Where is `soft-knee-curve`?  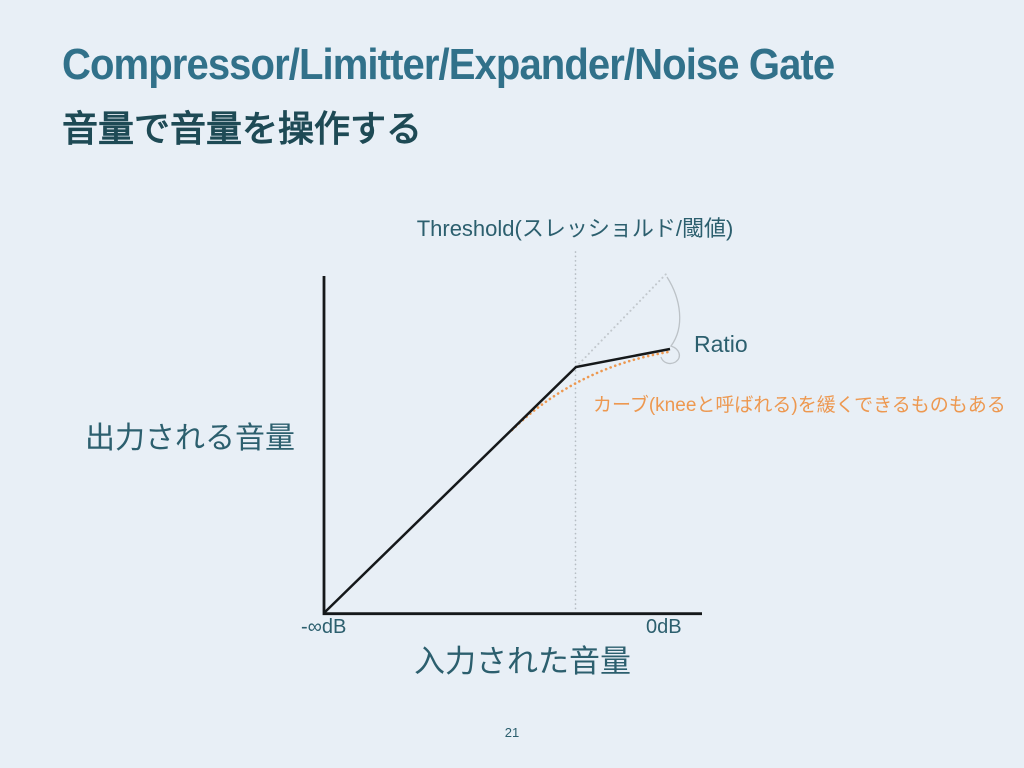
soft-knee-curve is located at coordinates (591, 391).